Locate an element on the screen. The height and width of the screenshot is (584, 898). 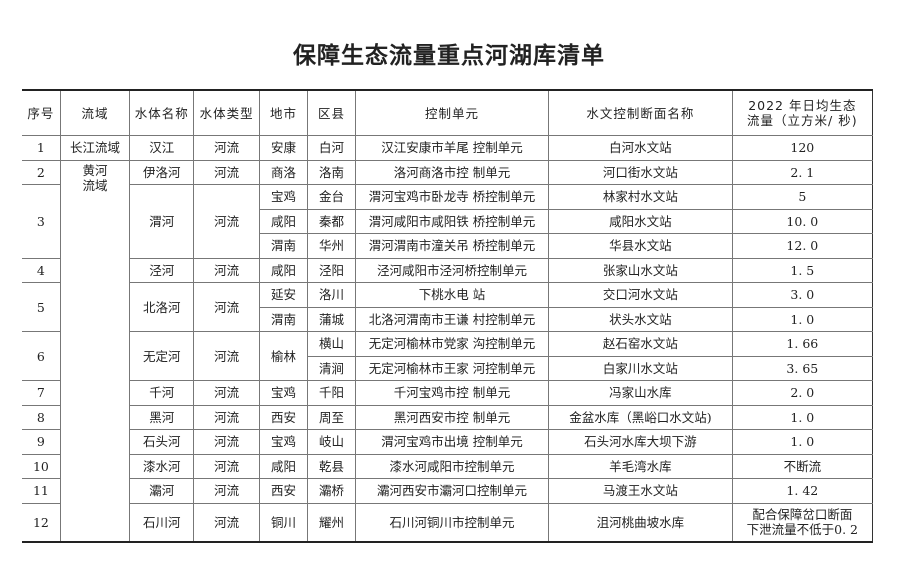
page-title: 保障生态流量重点河湖库清单 is located at coordinates (449, 56).